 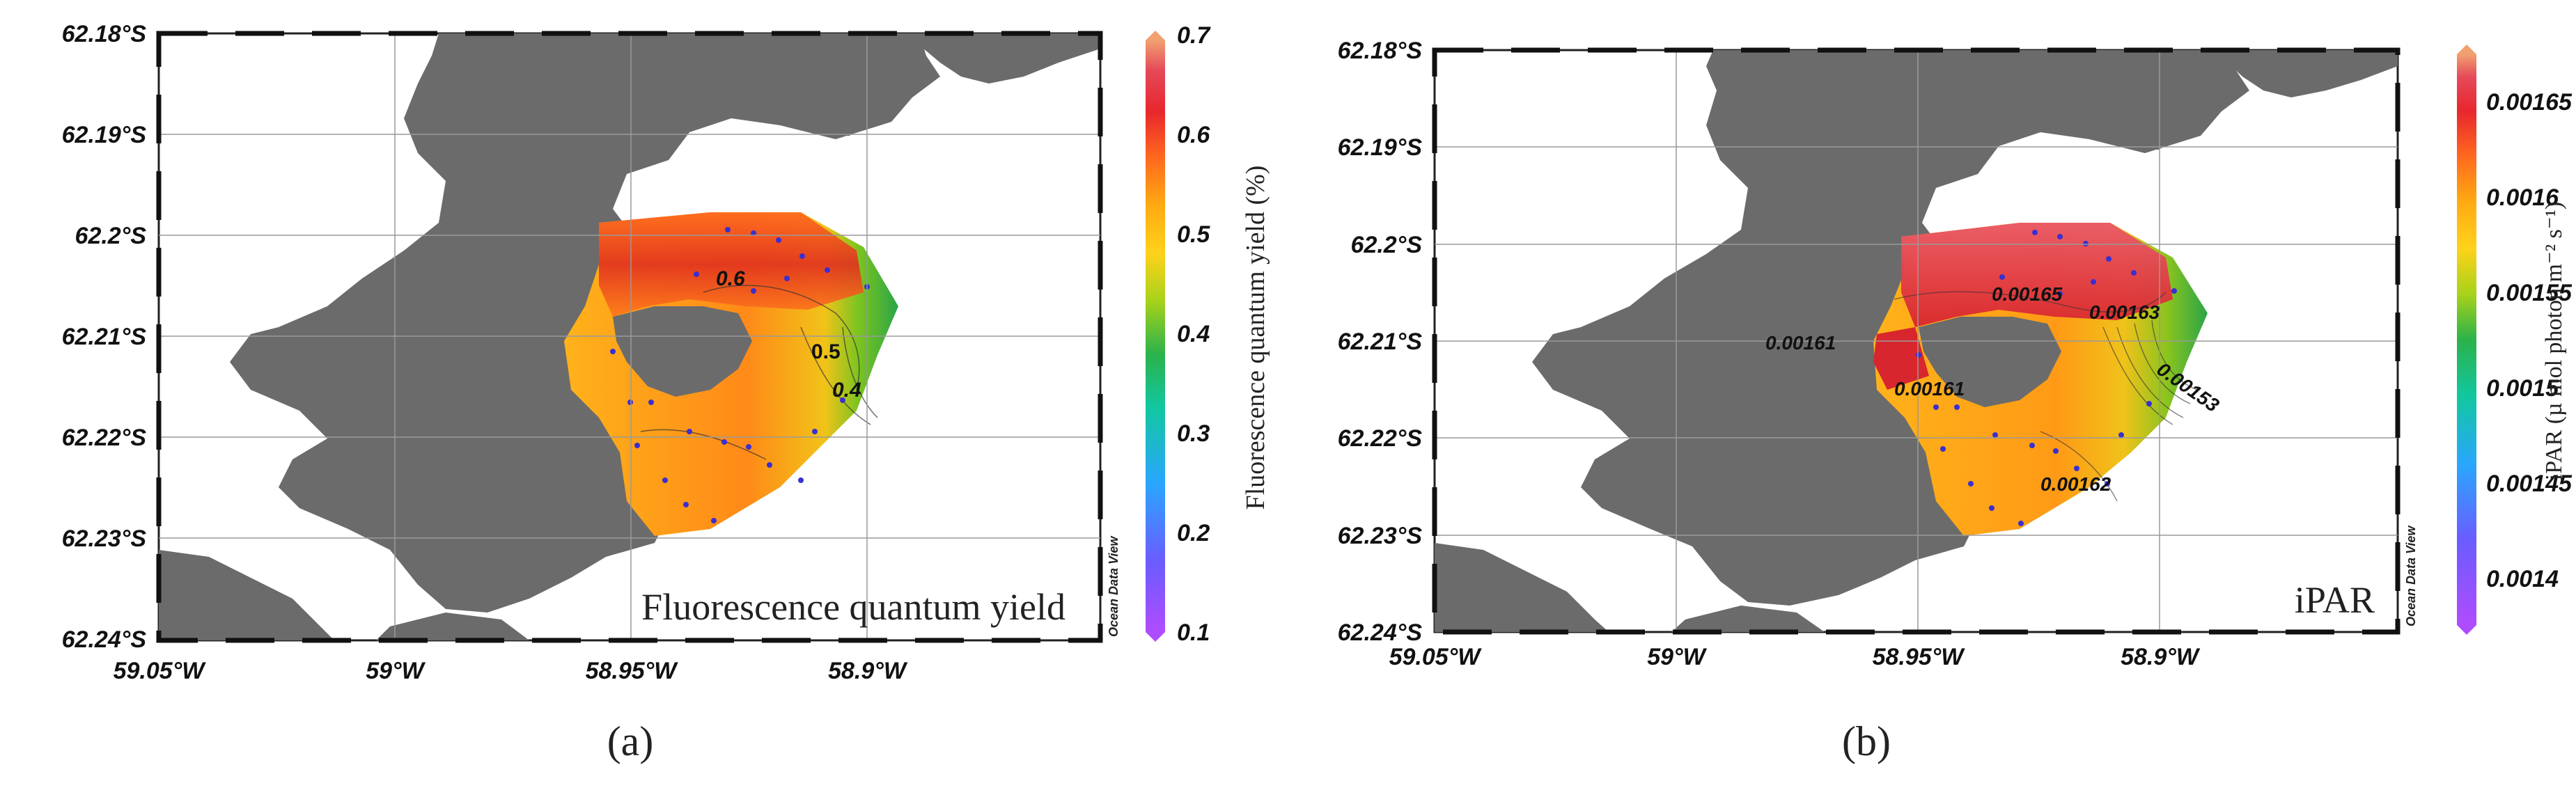 What do you see at coordinates (2125, 312) in the screenshot?
I see `contour-label-b-2: 0.00163` at bounding box center [2125, 312].